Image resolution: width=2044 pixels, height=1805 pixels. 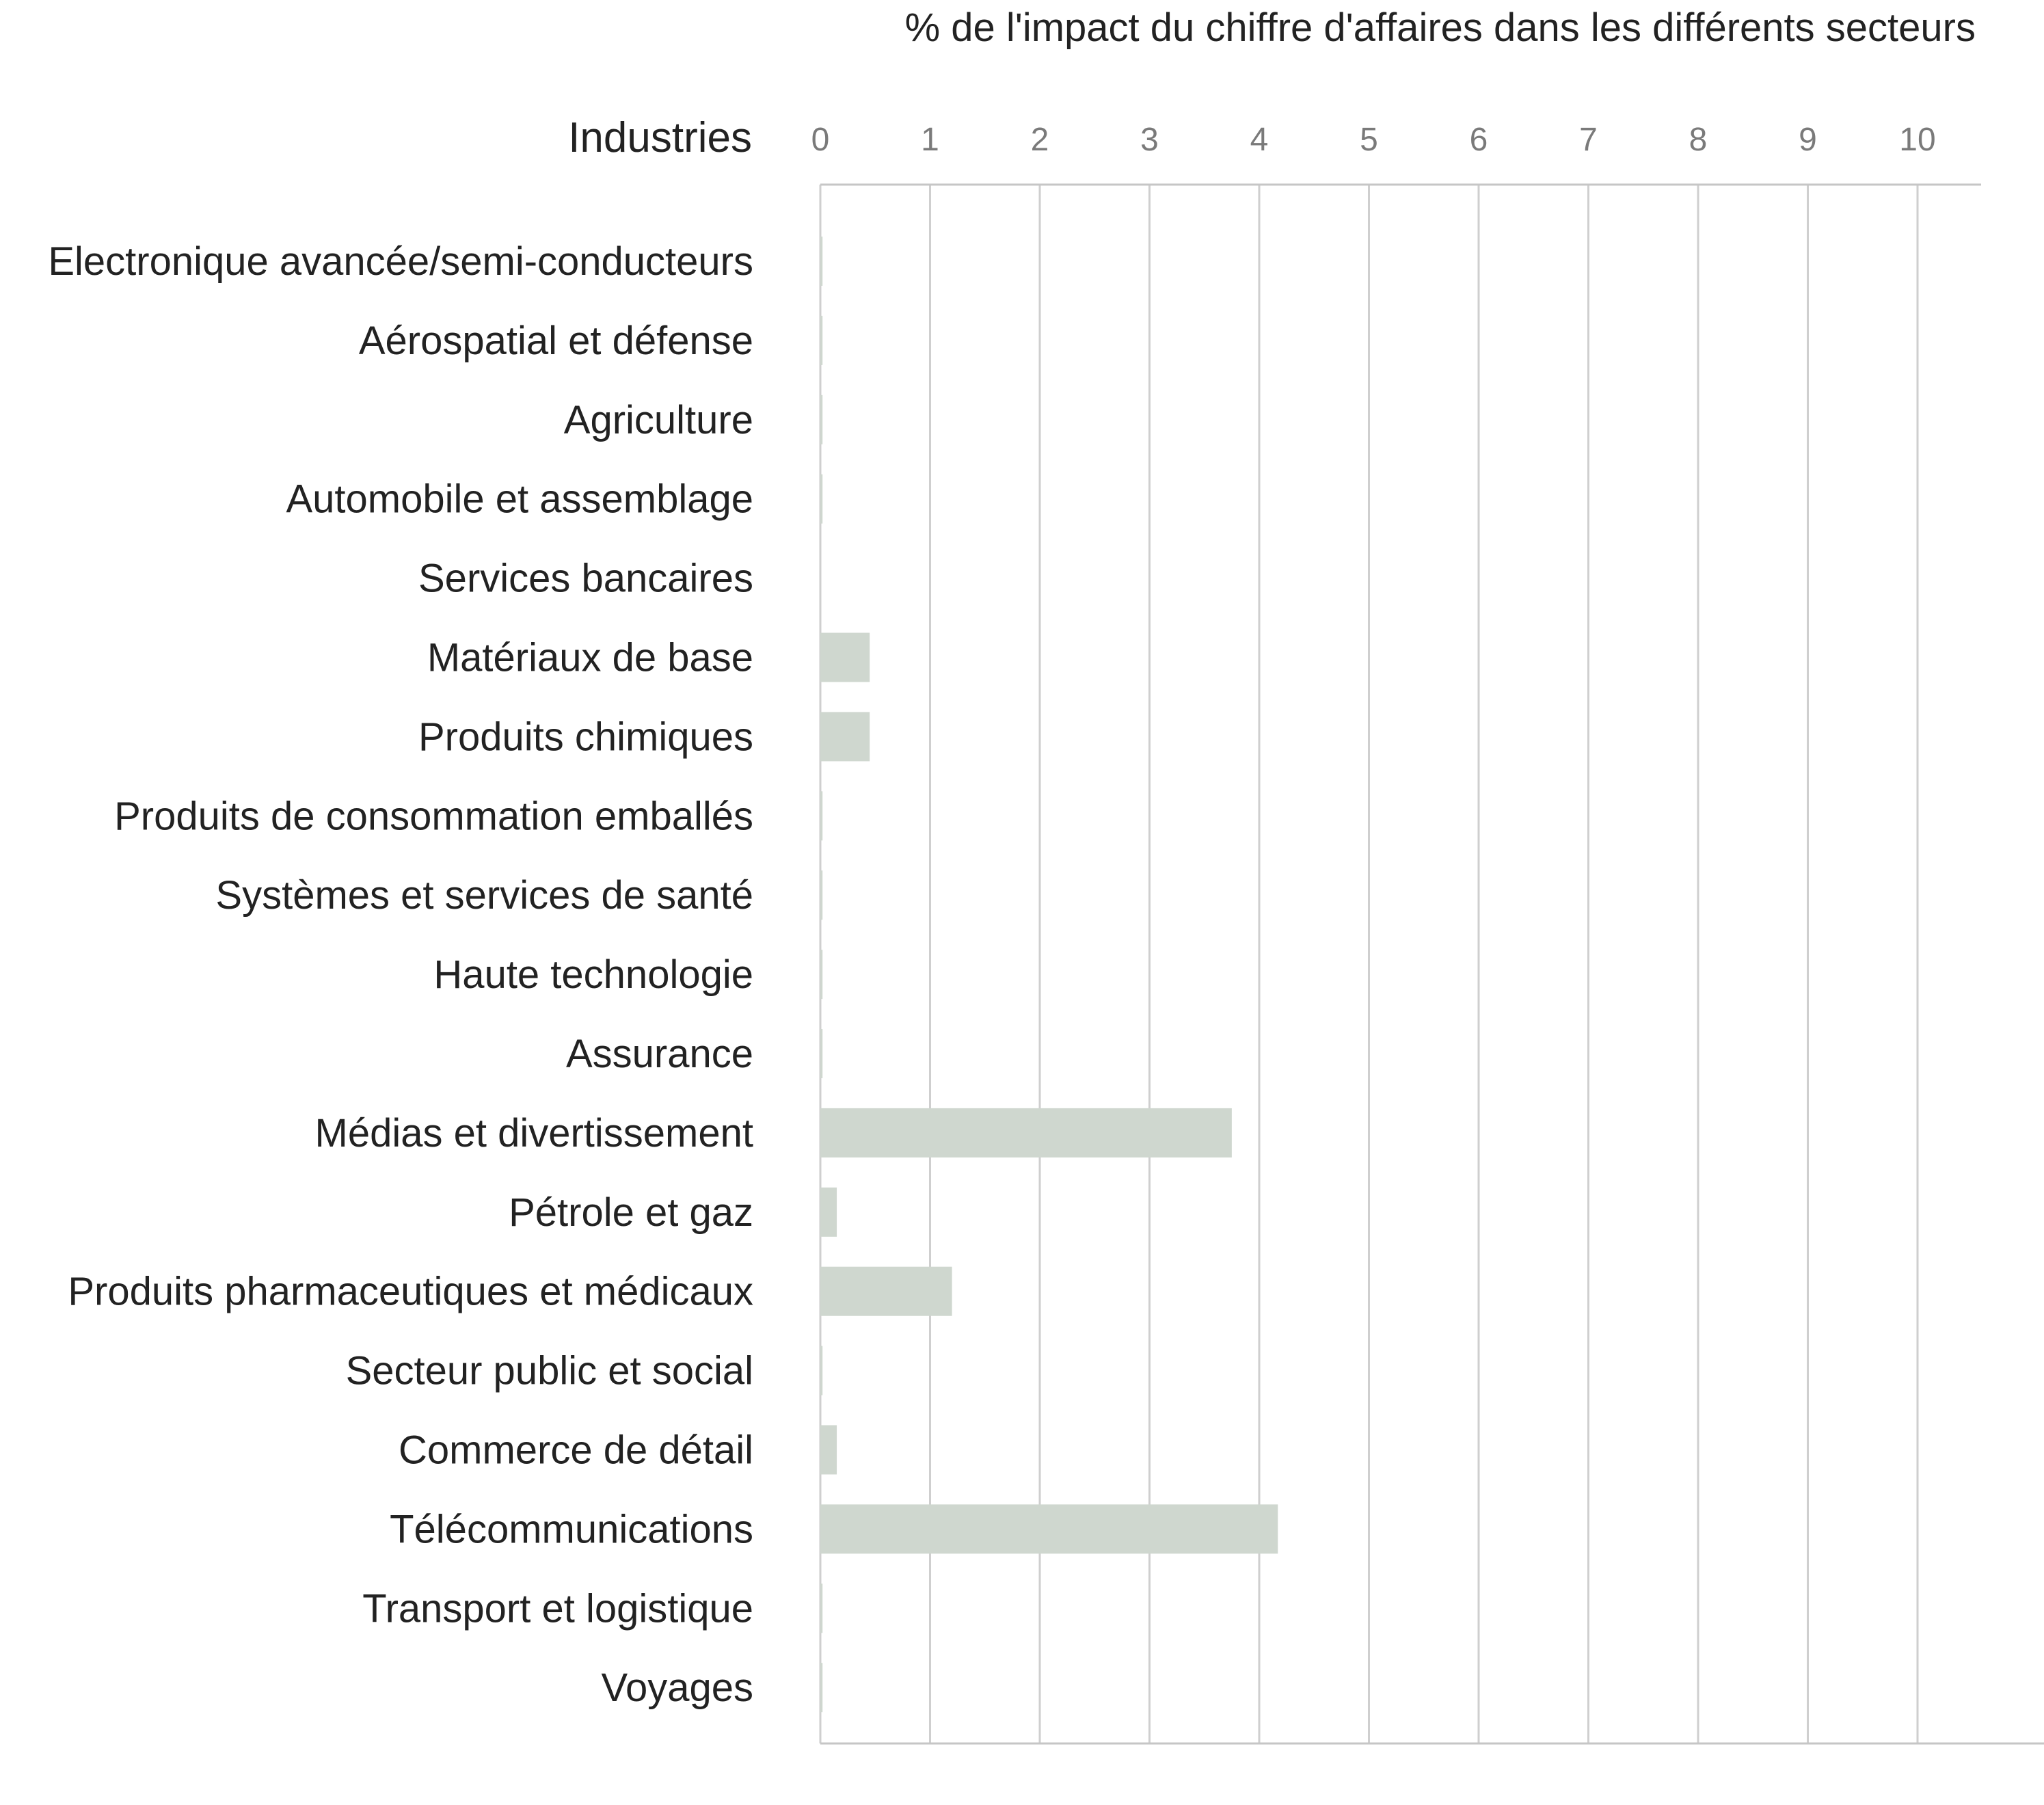 What do you see at coordinates (534, 1133) in the screenshot?
I see `category-label: Médias et divertissement` at bounding box center [534, 1133].